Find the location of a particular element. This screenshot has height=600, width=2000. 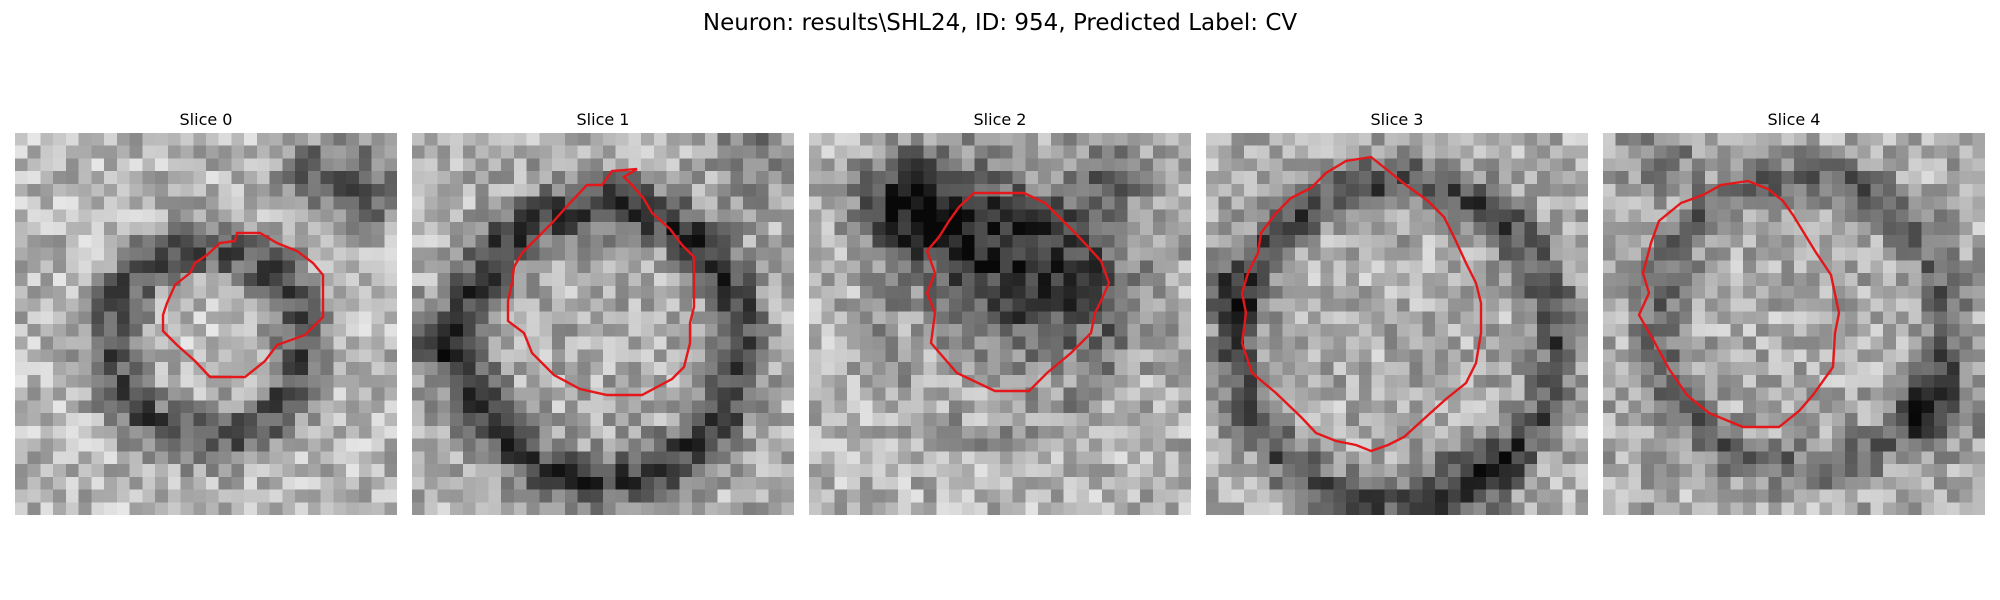

slice-panel-1: Slice 1 is located at coordinates (603, 311).